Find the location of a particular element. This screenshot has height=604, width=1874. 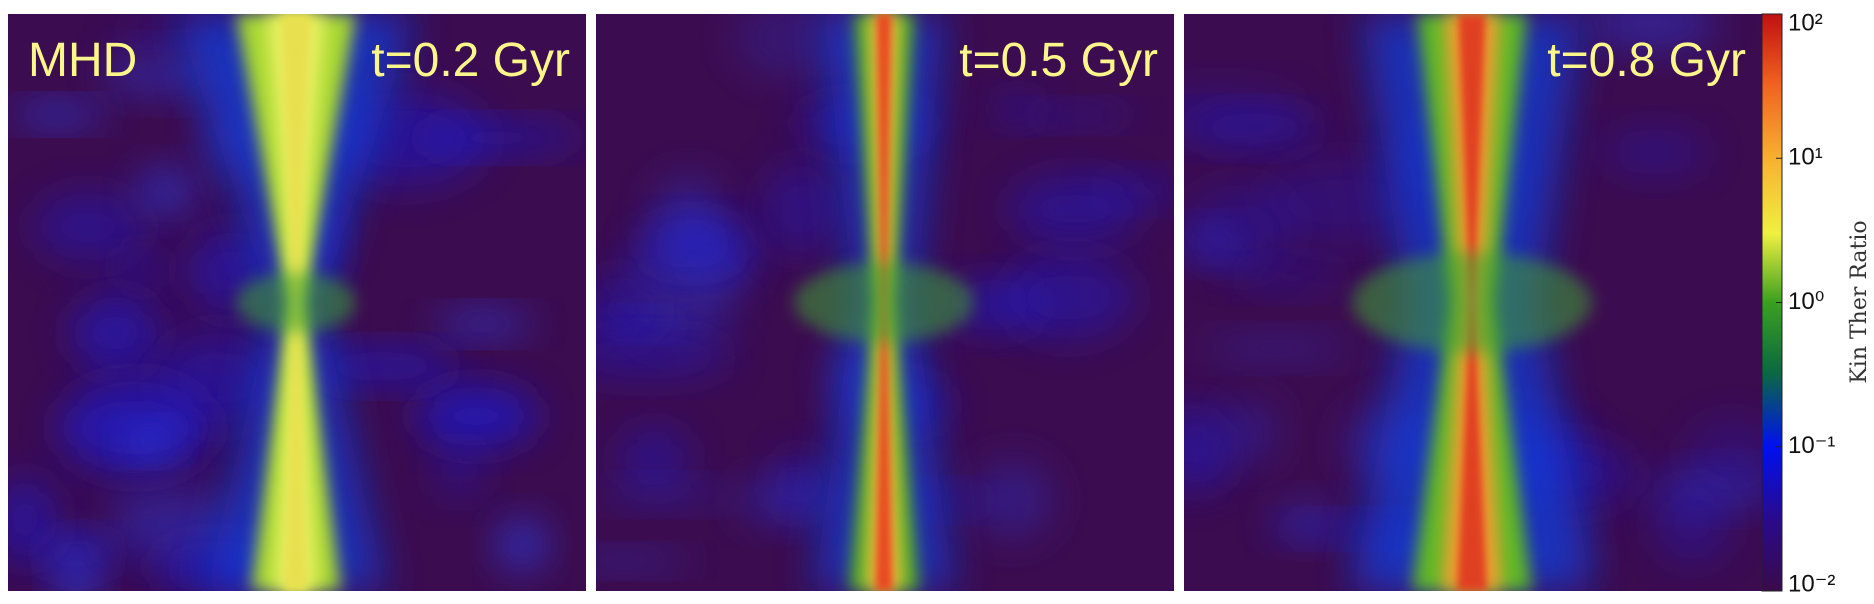

colorbar-label: Kin Ther Ratio is located at coordinates (1859, 301).